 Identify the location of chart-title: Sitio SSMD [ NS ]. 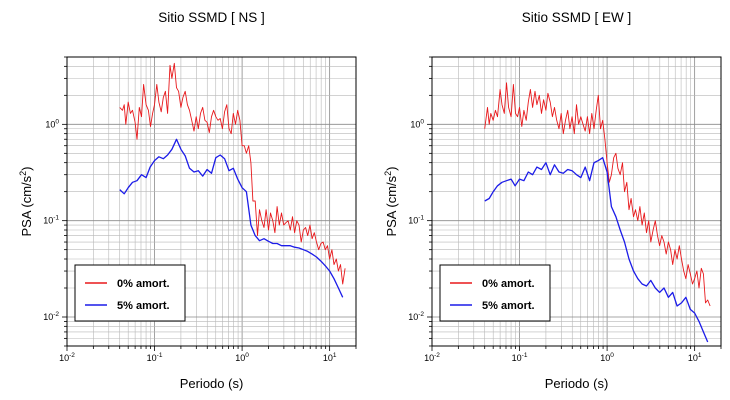
(211, 17).